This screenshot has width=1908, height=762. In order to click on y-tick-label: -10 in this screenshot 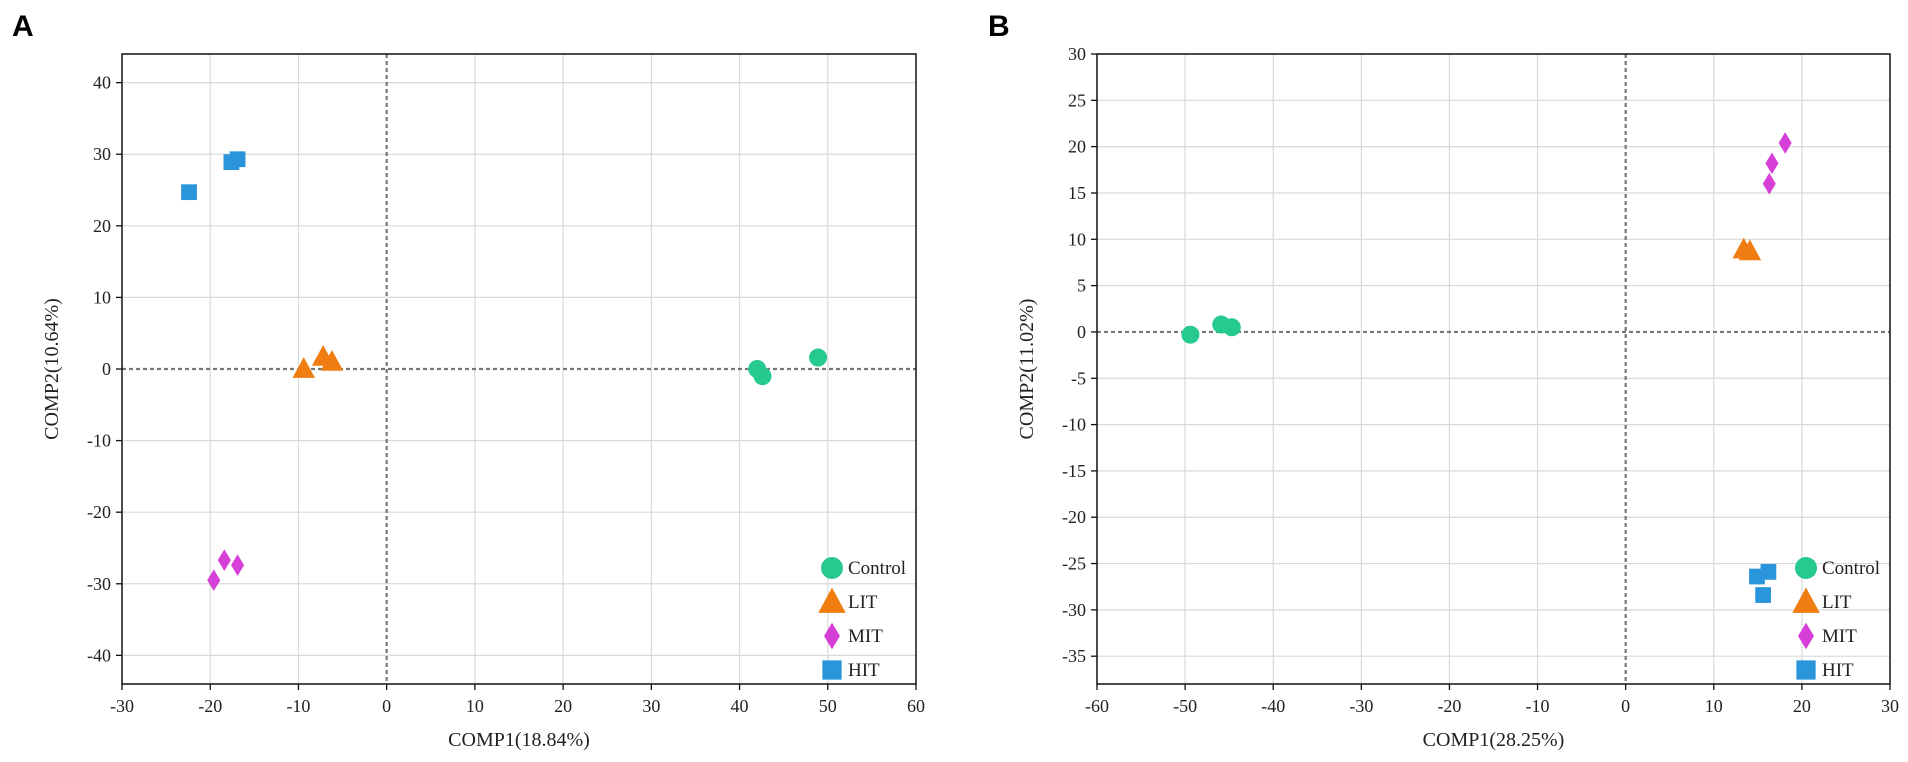, I will do `click(1074, 425)`.